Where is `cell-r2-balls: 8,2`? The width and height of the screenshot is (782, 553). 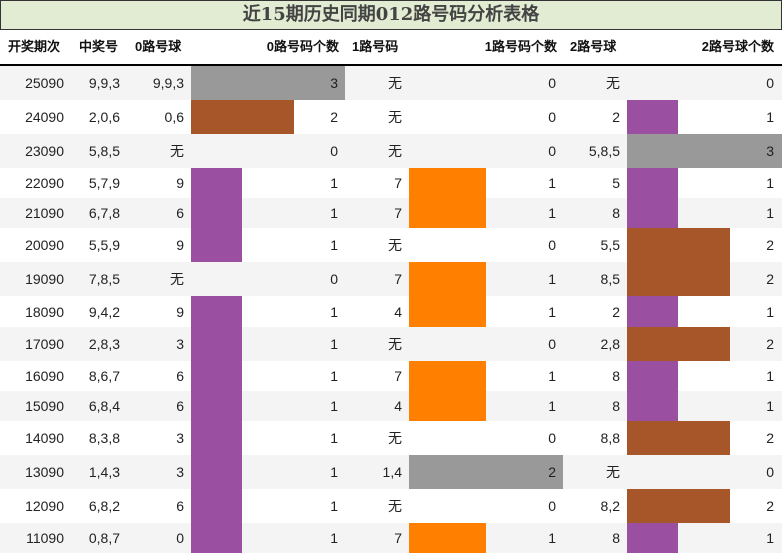 cell-r2-balls: 8,2 is located at coordinates (610, 506).